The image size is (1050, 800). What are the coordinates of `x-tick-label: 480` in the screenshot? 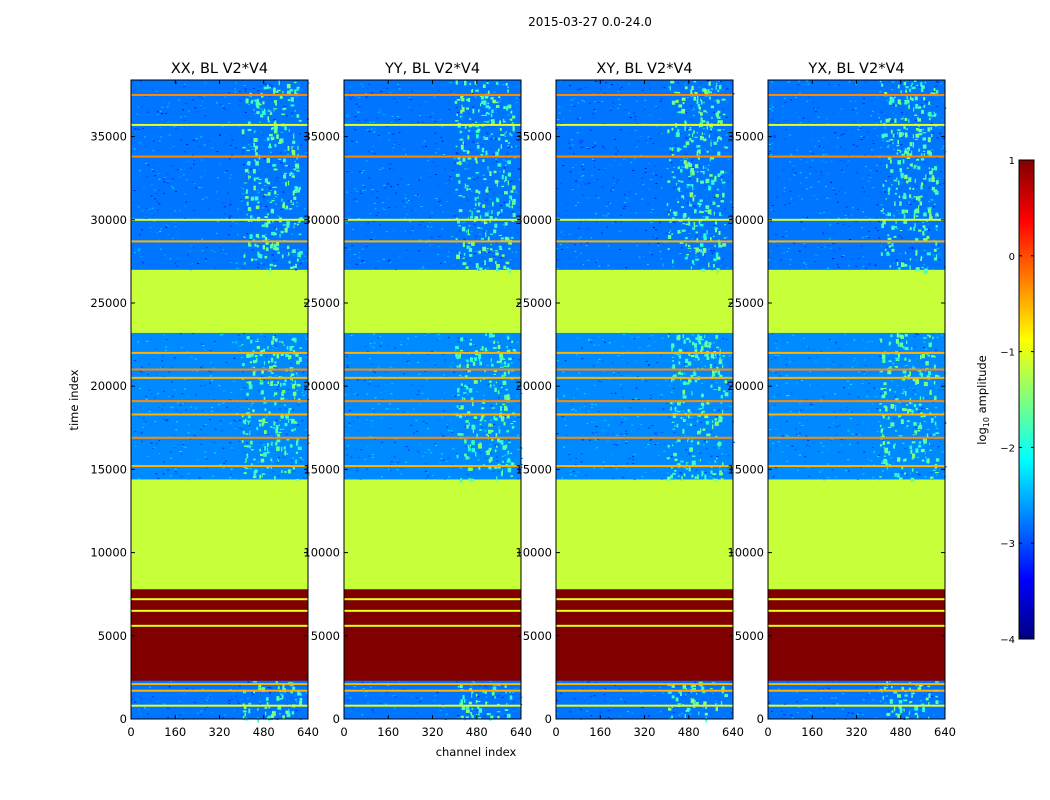 It's located at (477, 732).